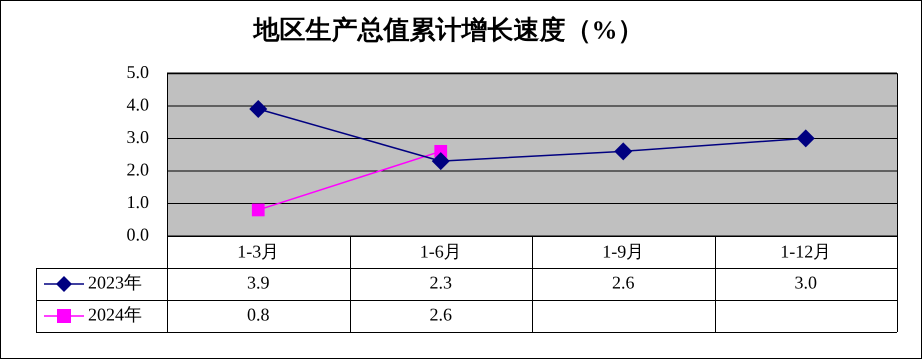 The image size is (922, 359). I want to click on x-tick-label: 1-6月, so click(441, 252).